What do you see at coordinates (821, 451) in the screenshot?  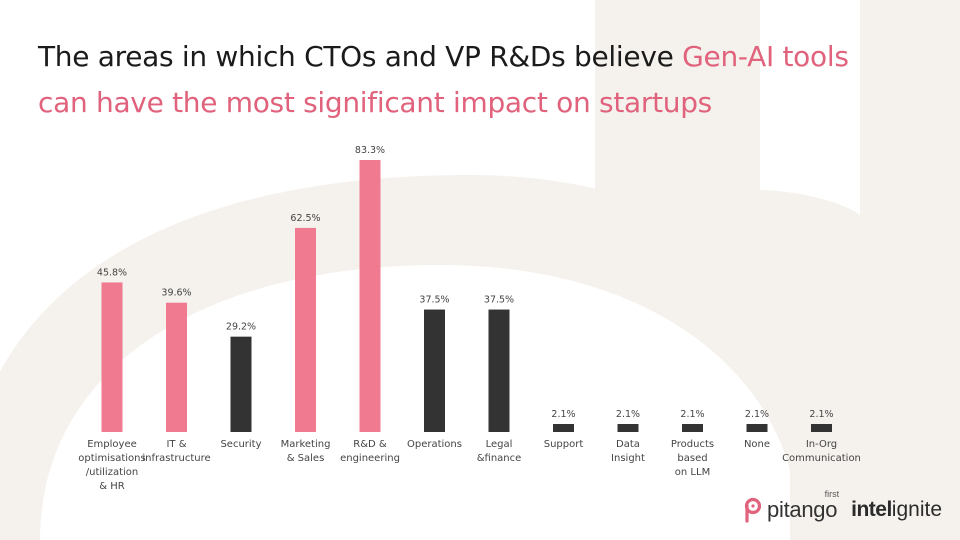 I see `category-label-11: In-Org Communication` at bounding box center [821, 451].